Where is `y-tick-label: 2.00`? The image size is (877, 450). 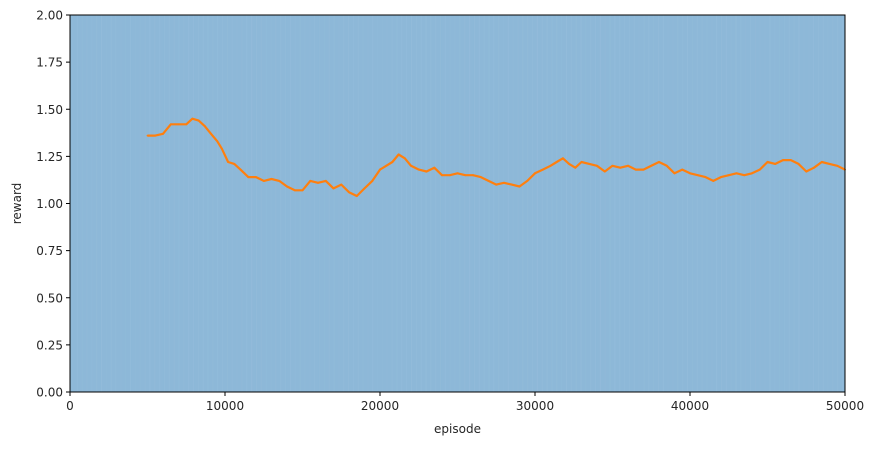
y-tick-label: 2.00 is located at coordinates (49, 16).